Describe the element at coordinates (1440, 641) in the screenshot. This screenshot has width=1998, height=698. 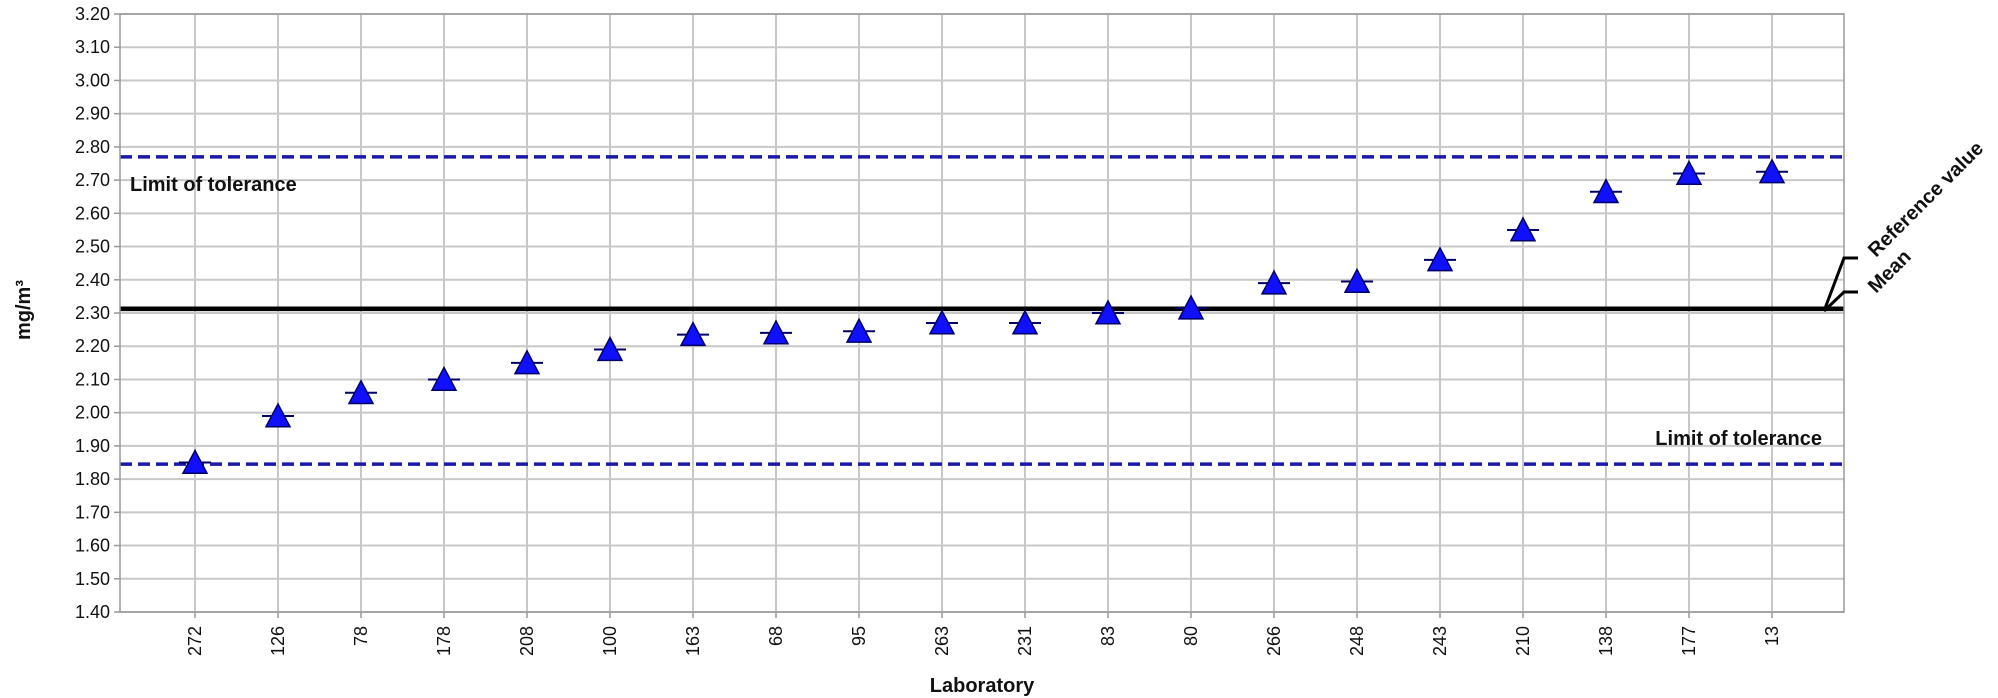
I see `x-tick-label: 243` at that location.